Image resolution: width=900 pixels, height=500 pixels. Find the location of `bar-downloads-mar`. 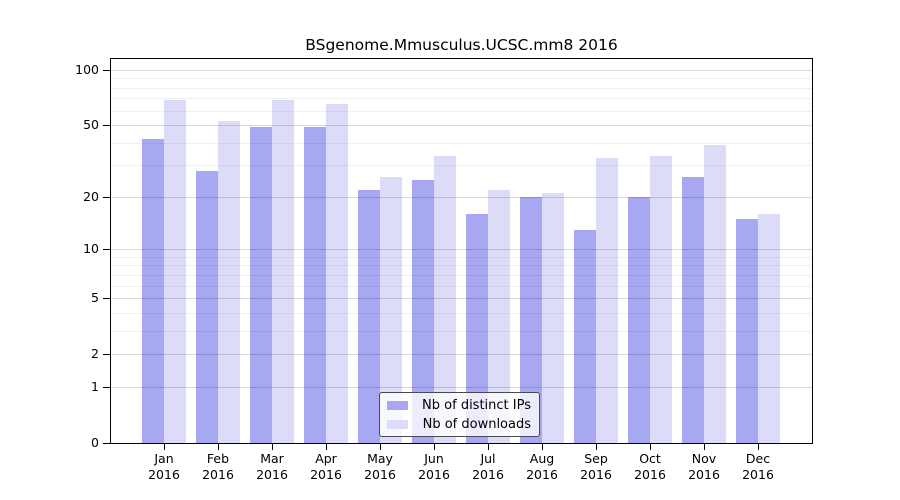

bar-downloads-mar is located at coordinates (283, 271).